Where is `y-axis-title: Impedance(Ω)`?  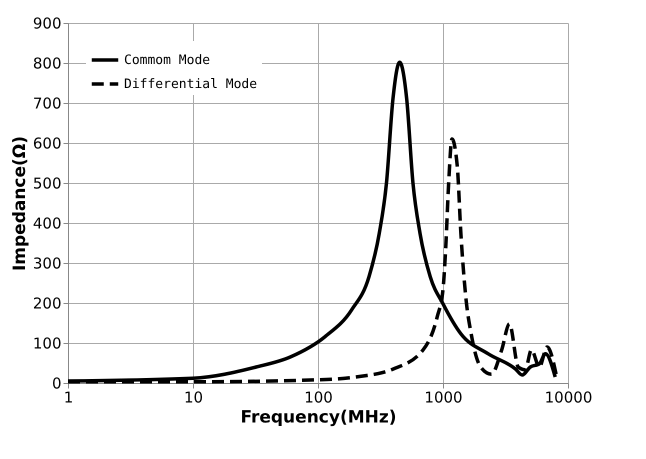 y-axis-title: Impedance(Ω) is located at coordinates (20, 204).